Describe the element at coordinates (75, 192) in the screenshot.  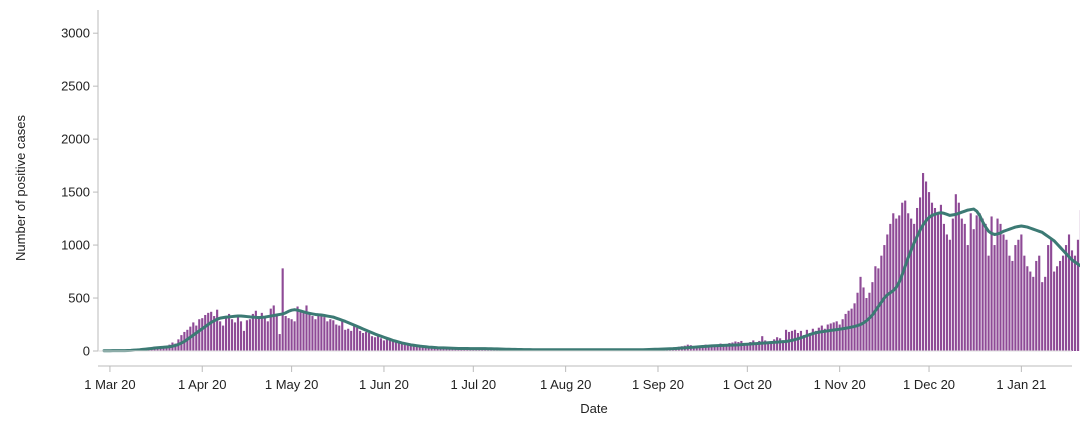
I see `y-tick-label: 1500` at that location.